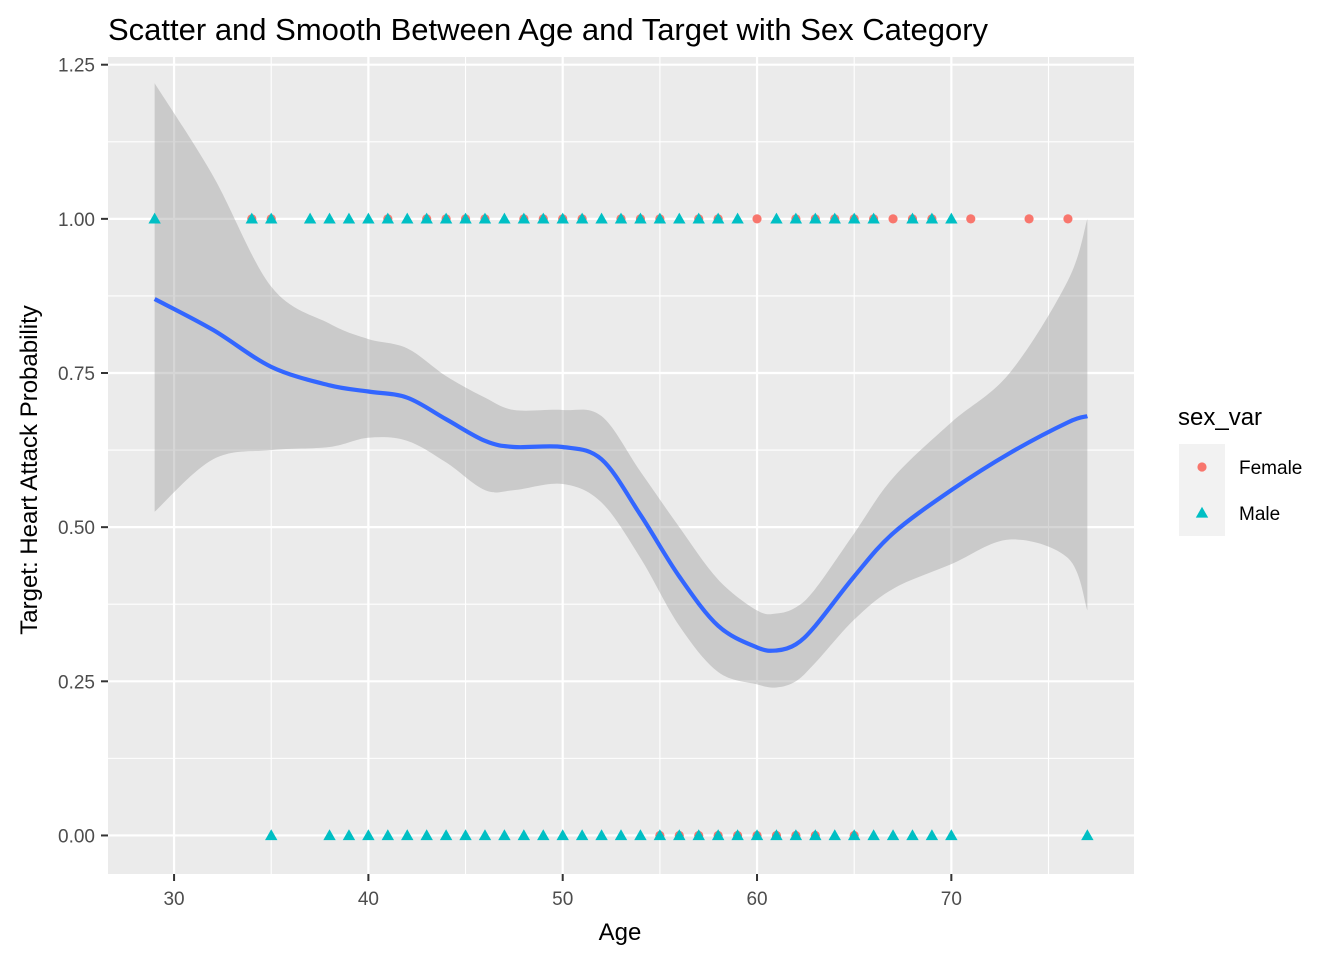  What do you see at coordinates (76, 66) in the screenshot?
I see `y-tick-label: 1.25` at bounding box center [76, 66].